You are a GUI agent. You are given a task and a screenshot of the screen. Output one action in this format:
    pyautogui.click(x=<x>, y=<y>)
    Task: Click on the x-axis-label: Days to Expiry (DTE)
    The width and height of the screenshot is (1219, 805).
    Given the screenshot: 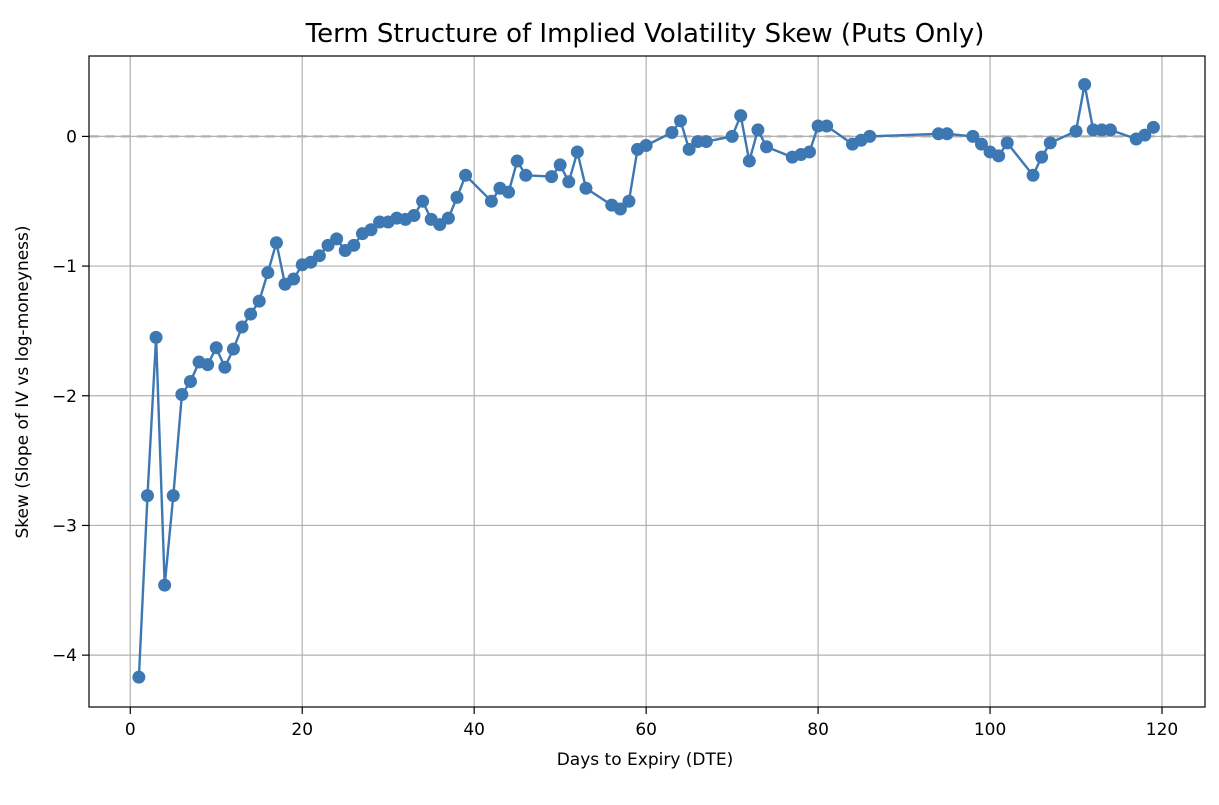 What is the action you would take?
    pyautogui.click(x=645, y=760)
    